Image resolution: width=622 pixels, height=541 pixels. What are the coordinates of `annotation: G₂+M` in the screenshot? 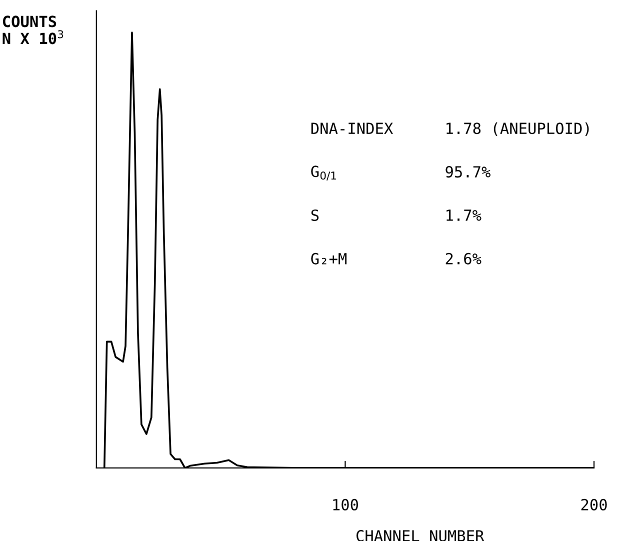 It's located at (329, 258).